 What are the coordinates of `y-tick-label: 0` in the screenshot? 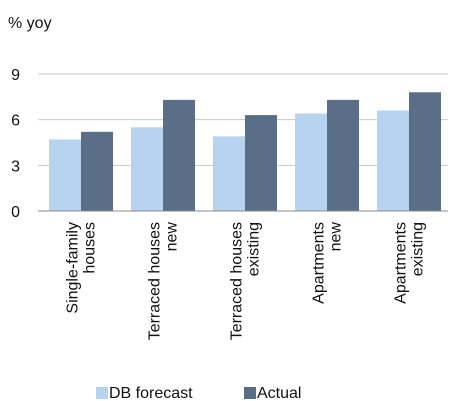 It's located at (15, 212).